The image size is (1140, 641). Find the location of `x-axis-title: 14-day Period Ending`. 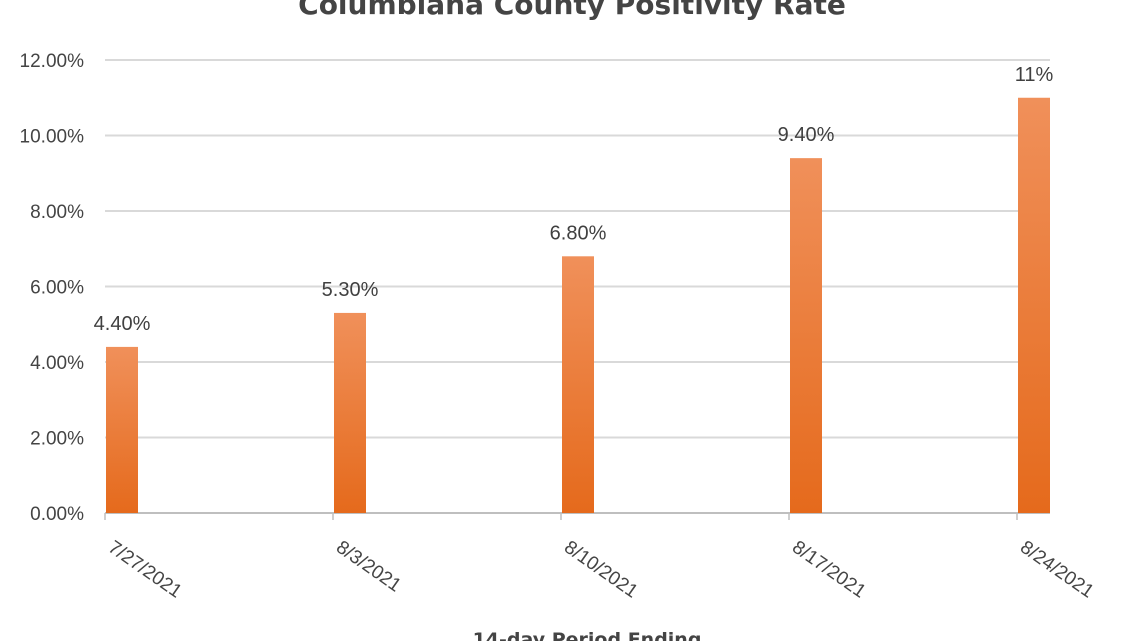

x-axis-title: 14-day Period Ending is located at coordinates (587, 635).